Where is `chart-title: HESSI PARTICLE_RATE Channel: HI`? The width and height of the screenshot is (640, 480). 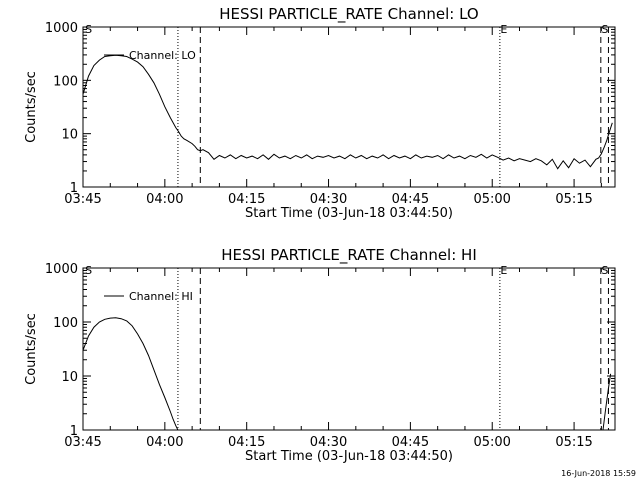
chart-title: HESSI PARTICLE_RATE Channel: HI is located at coordinates (349, 255).